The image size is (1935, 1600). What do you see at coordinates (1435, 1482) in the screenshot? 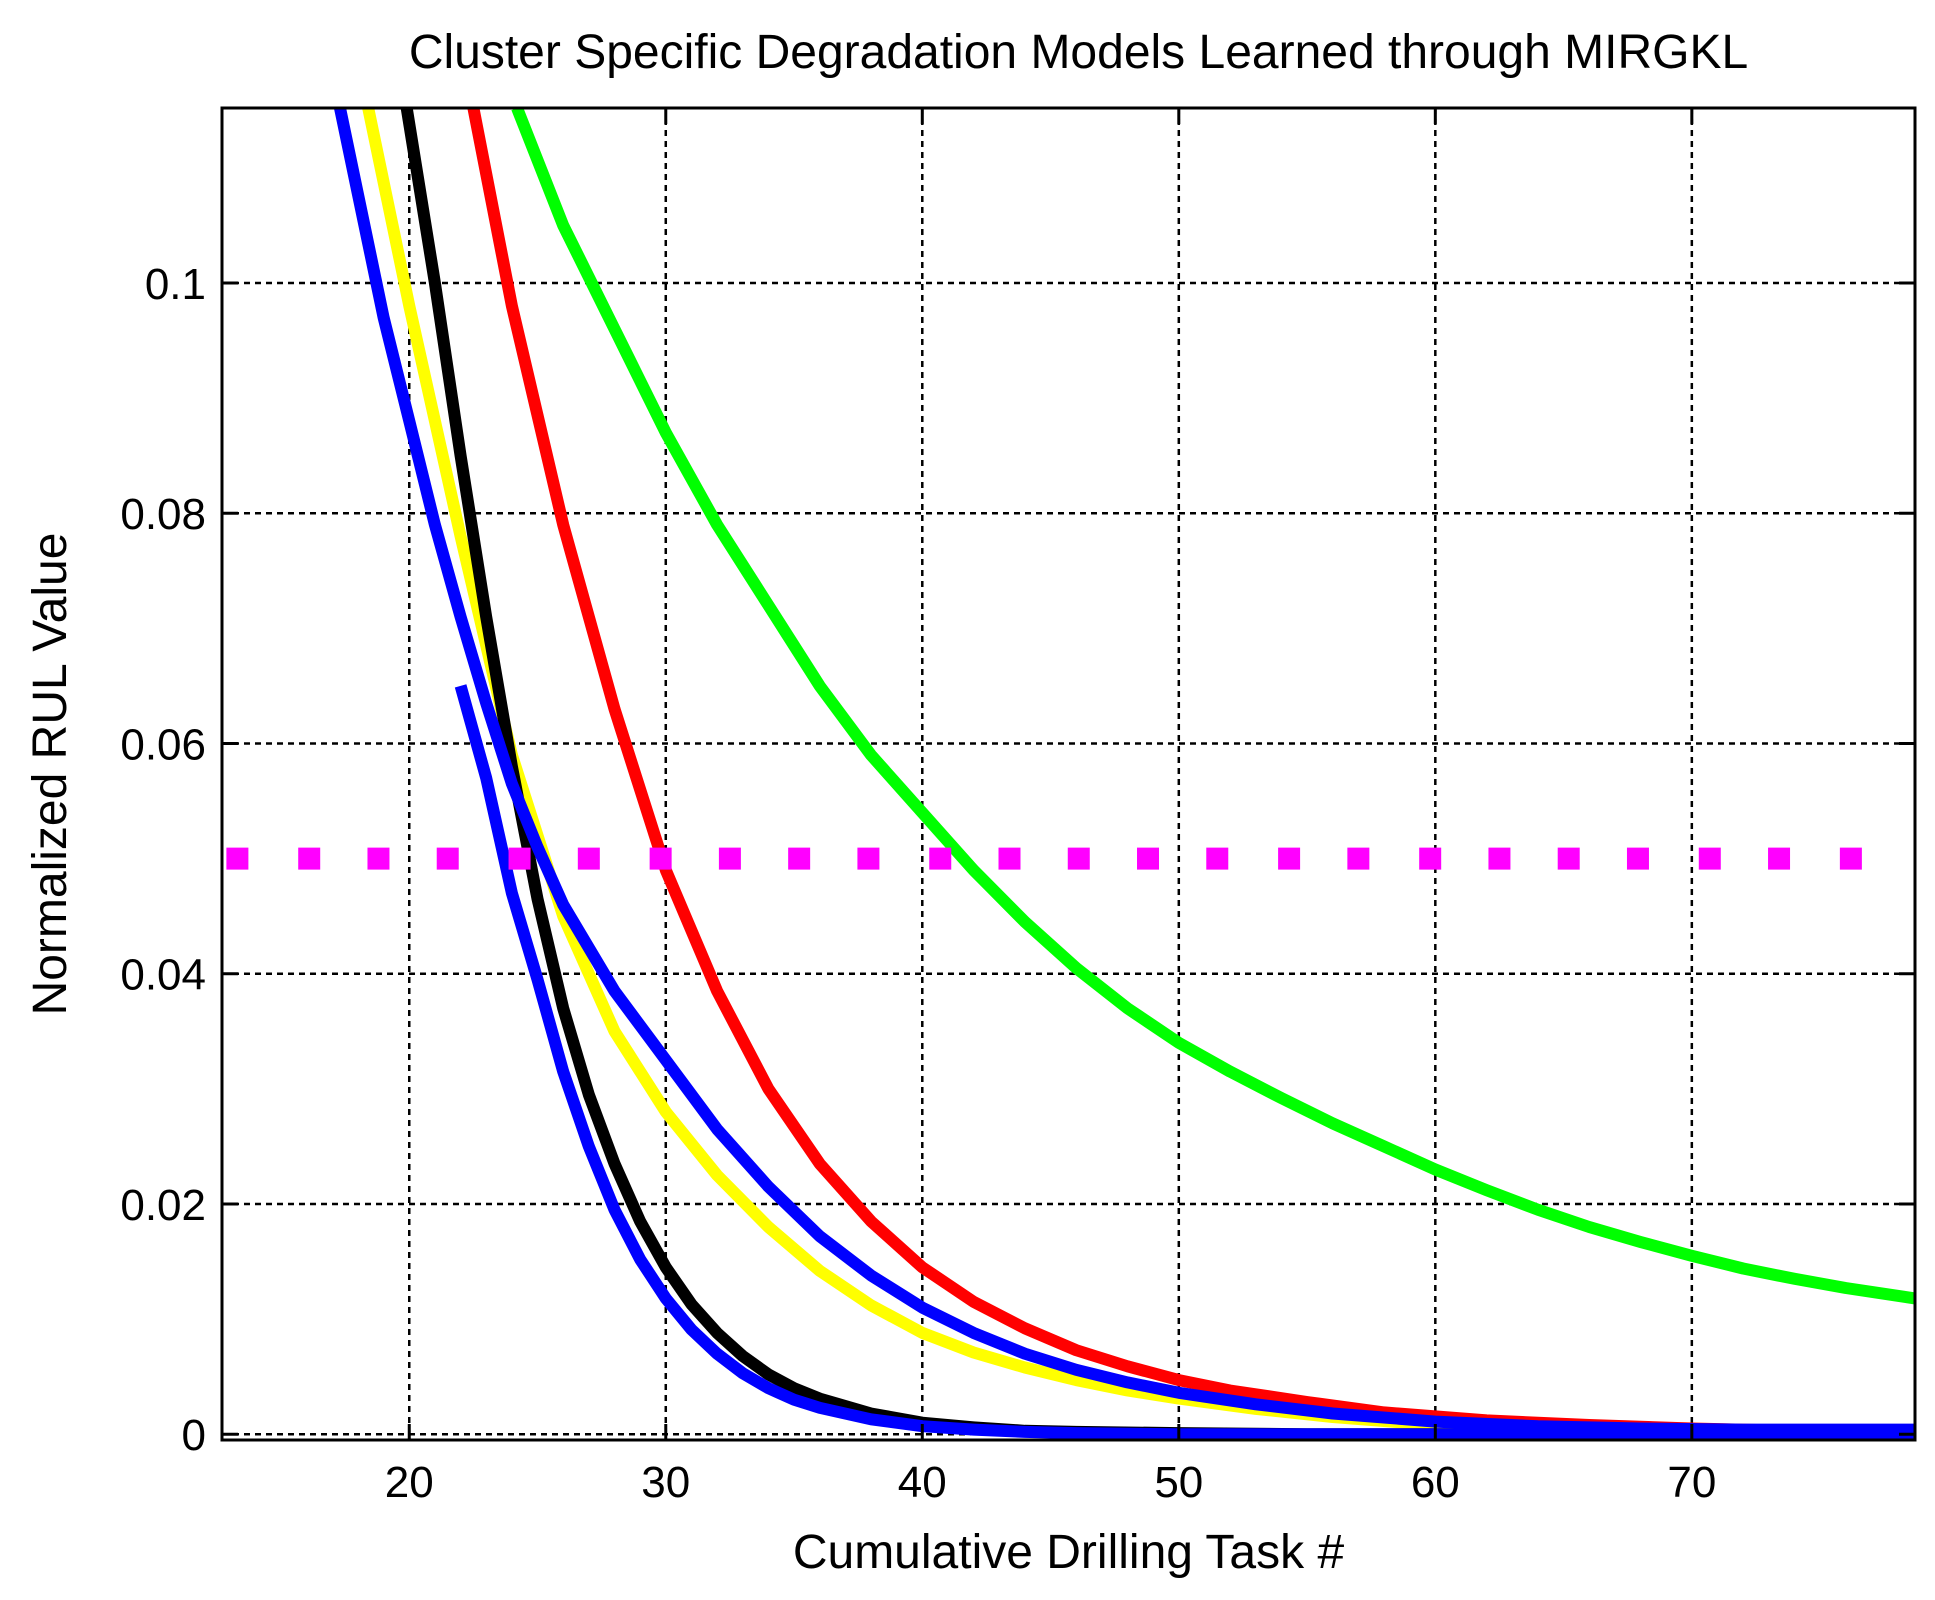
I see `x-tick-label: 60` at bounding box center [1435, 1482].